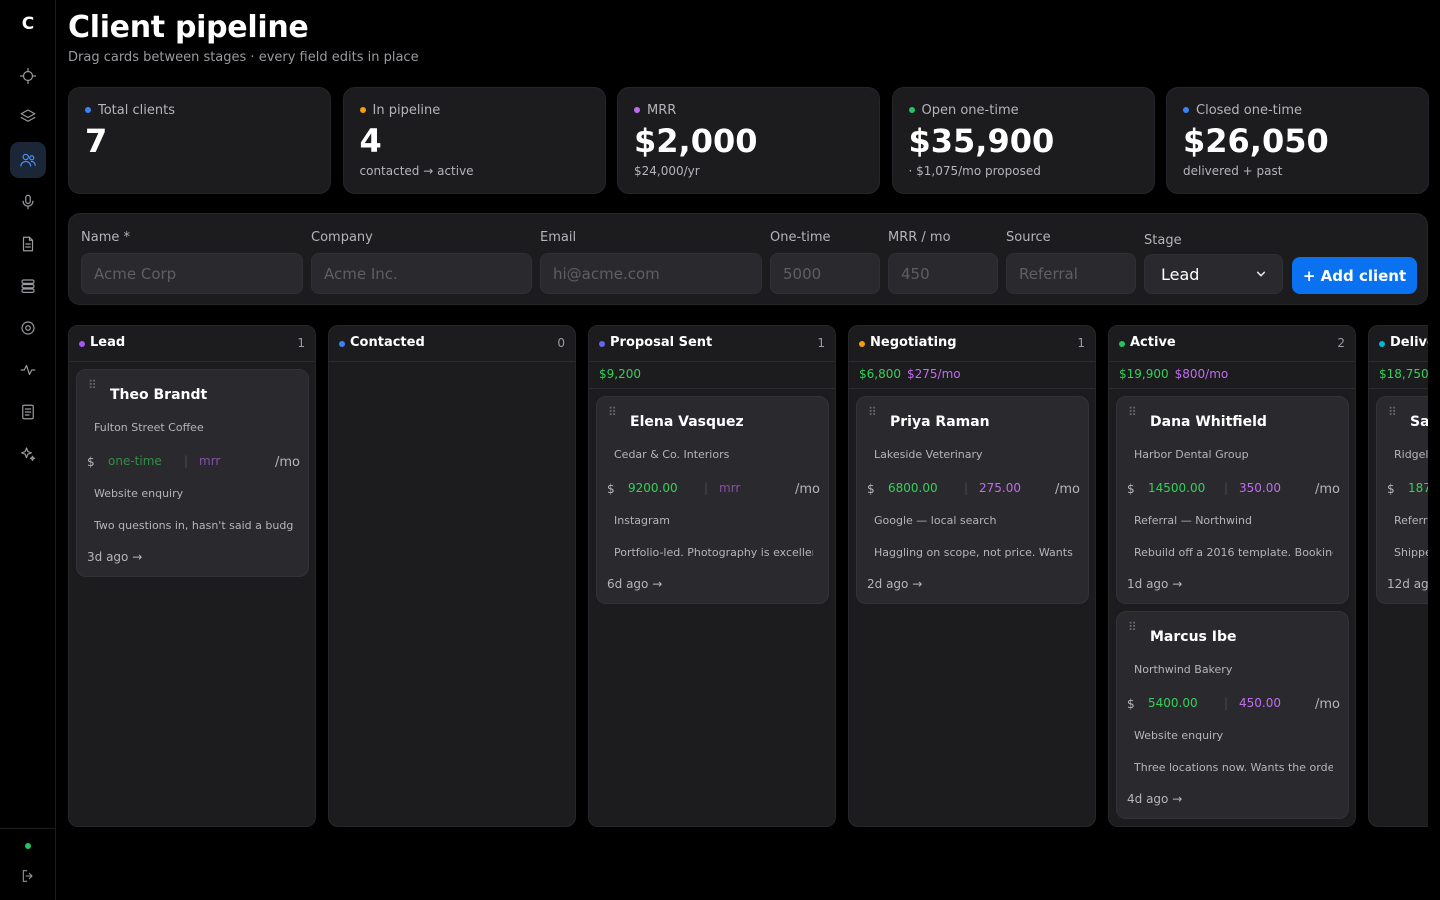  Describe the element at coordinates (713, 490) in the screenshot. I see `client-amounts: $9200.00 | mrr/mo` at that location.